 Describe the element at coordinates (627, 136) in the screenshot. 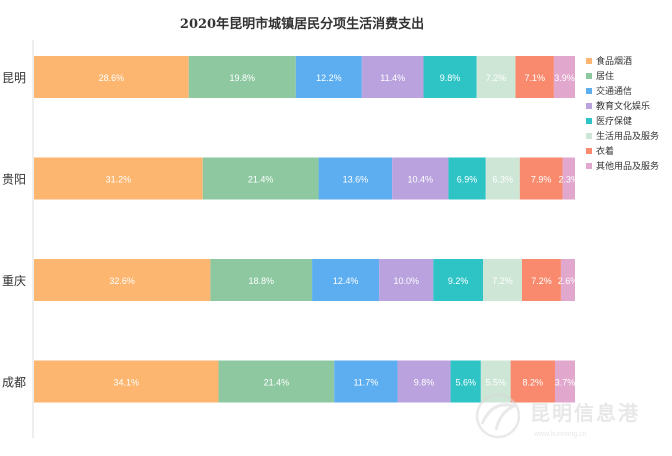

I see `legend-label: 生活用品及服务` at that location.